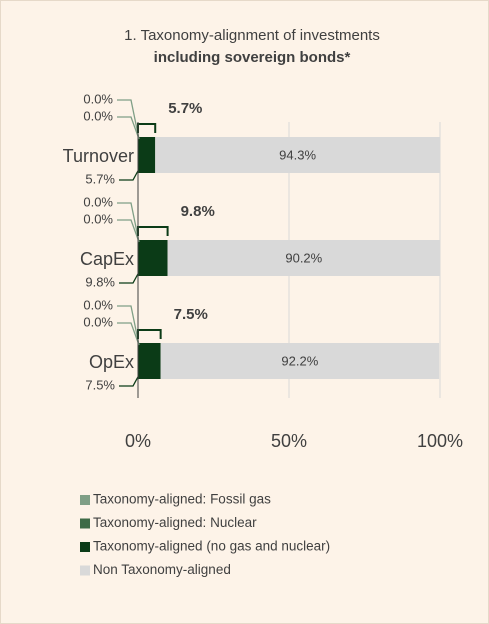 The height and width of the screenshot is (624, 489). I want to click on value-label: 92.2%, so click(299, 360).